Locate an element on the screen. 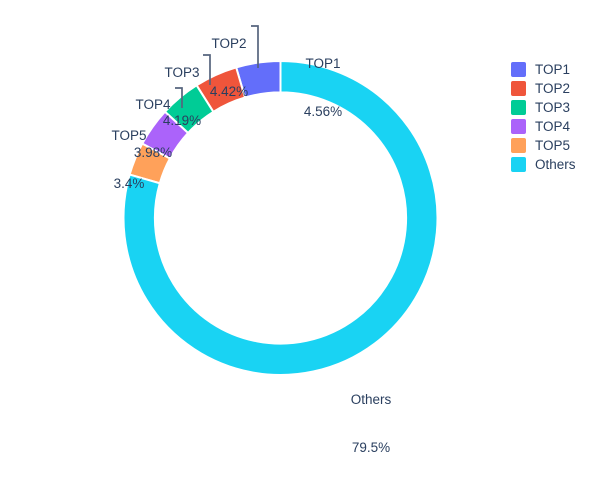 This screenshot has width=600, height=488. pie-slice-top2 is located at coordinates (221, 90).